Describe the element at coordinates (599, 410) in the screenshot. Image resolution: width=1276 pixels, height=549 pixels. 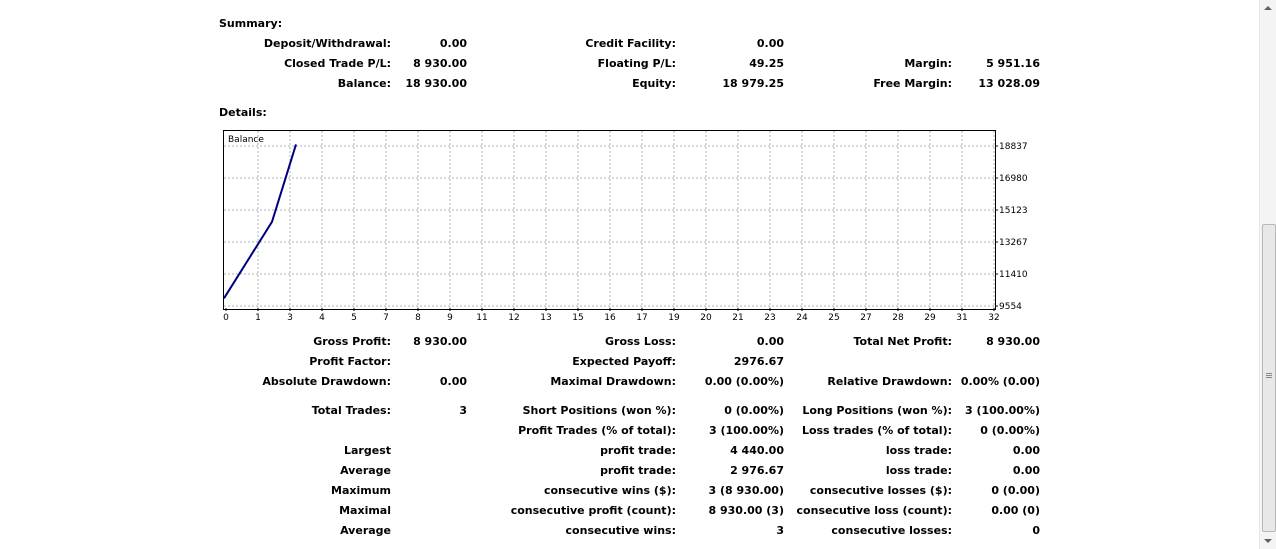
I see `stat-label: Short Positions (won %):` at that location.